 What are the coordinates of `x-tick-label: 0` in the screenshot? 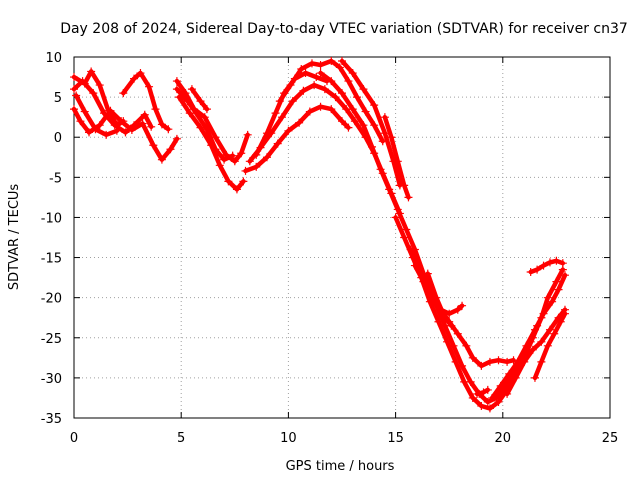 It's located at (74, 438).